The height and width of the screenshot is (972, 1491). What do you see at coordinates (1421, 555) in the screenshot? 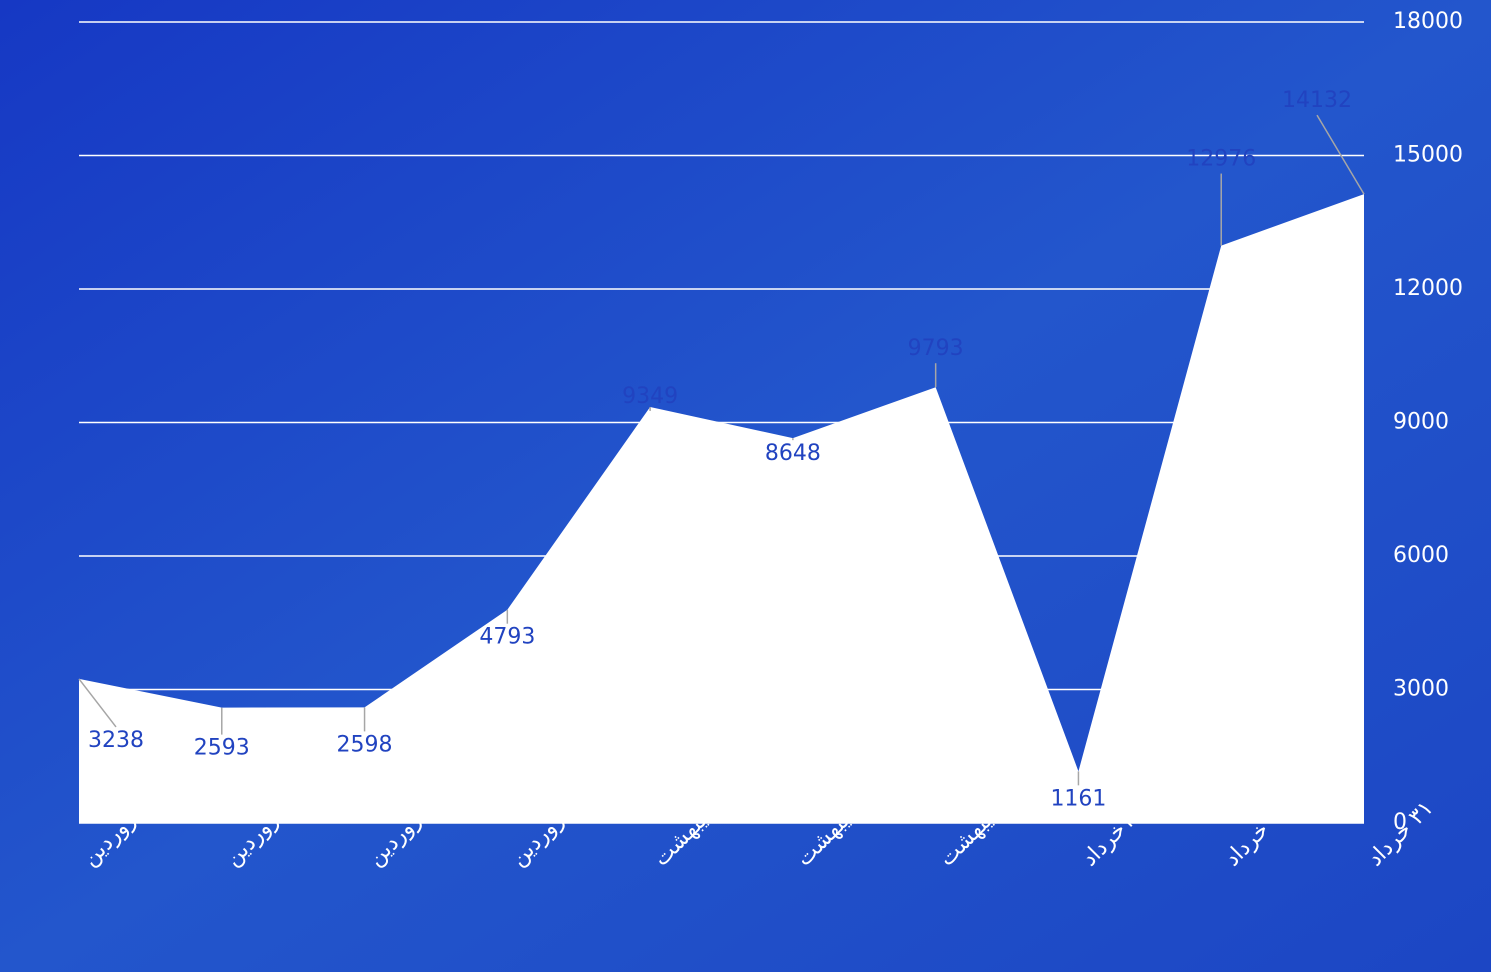
I see `y-tick-label: 6000` at bounding box center [1421, 555].